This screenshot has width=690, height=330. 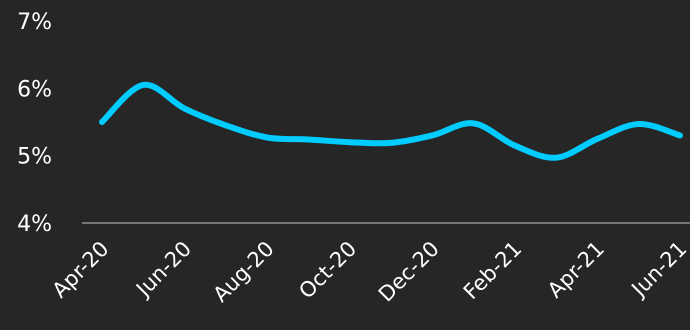 What do you see at coordinates (493, 271) in the screenshot?
I see `x-tick-label: Feb-21` at bounding box center [493, 271].